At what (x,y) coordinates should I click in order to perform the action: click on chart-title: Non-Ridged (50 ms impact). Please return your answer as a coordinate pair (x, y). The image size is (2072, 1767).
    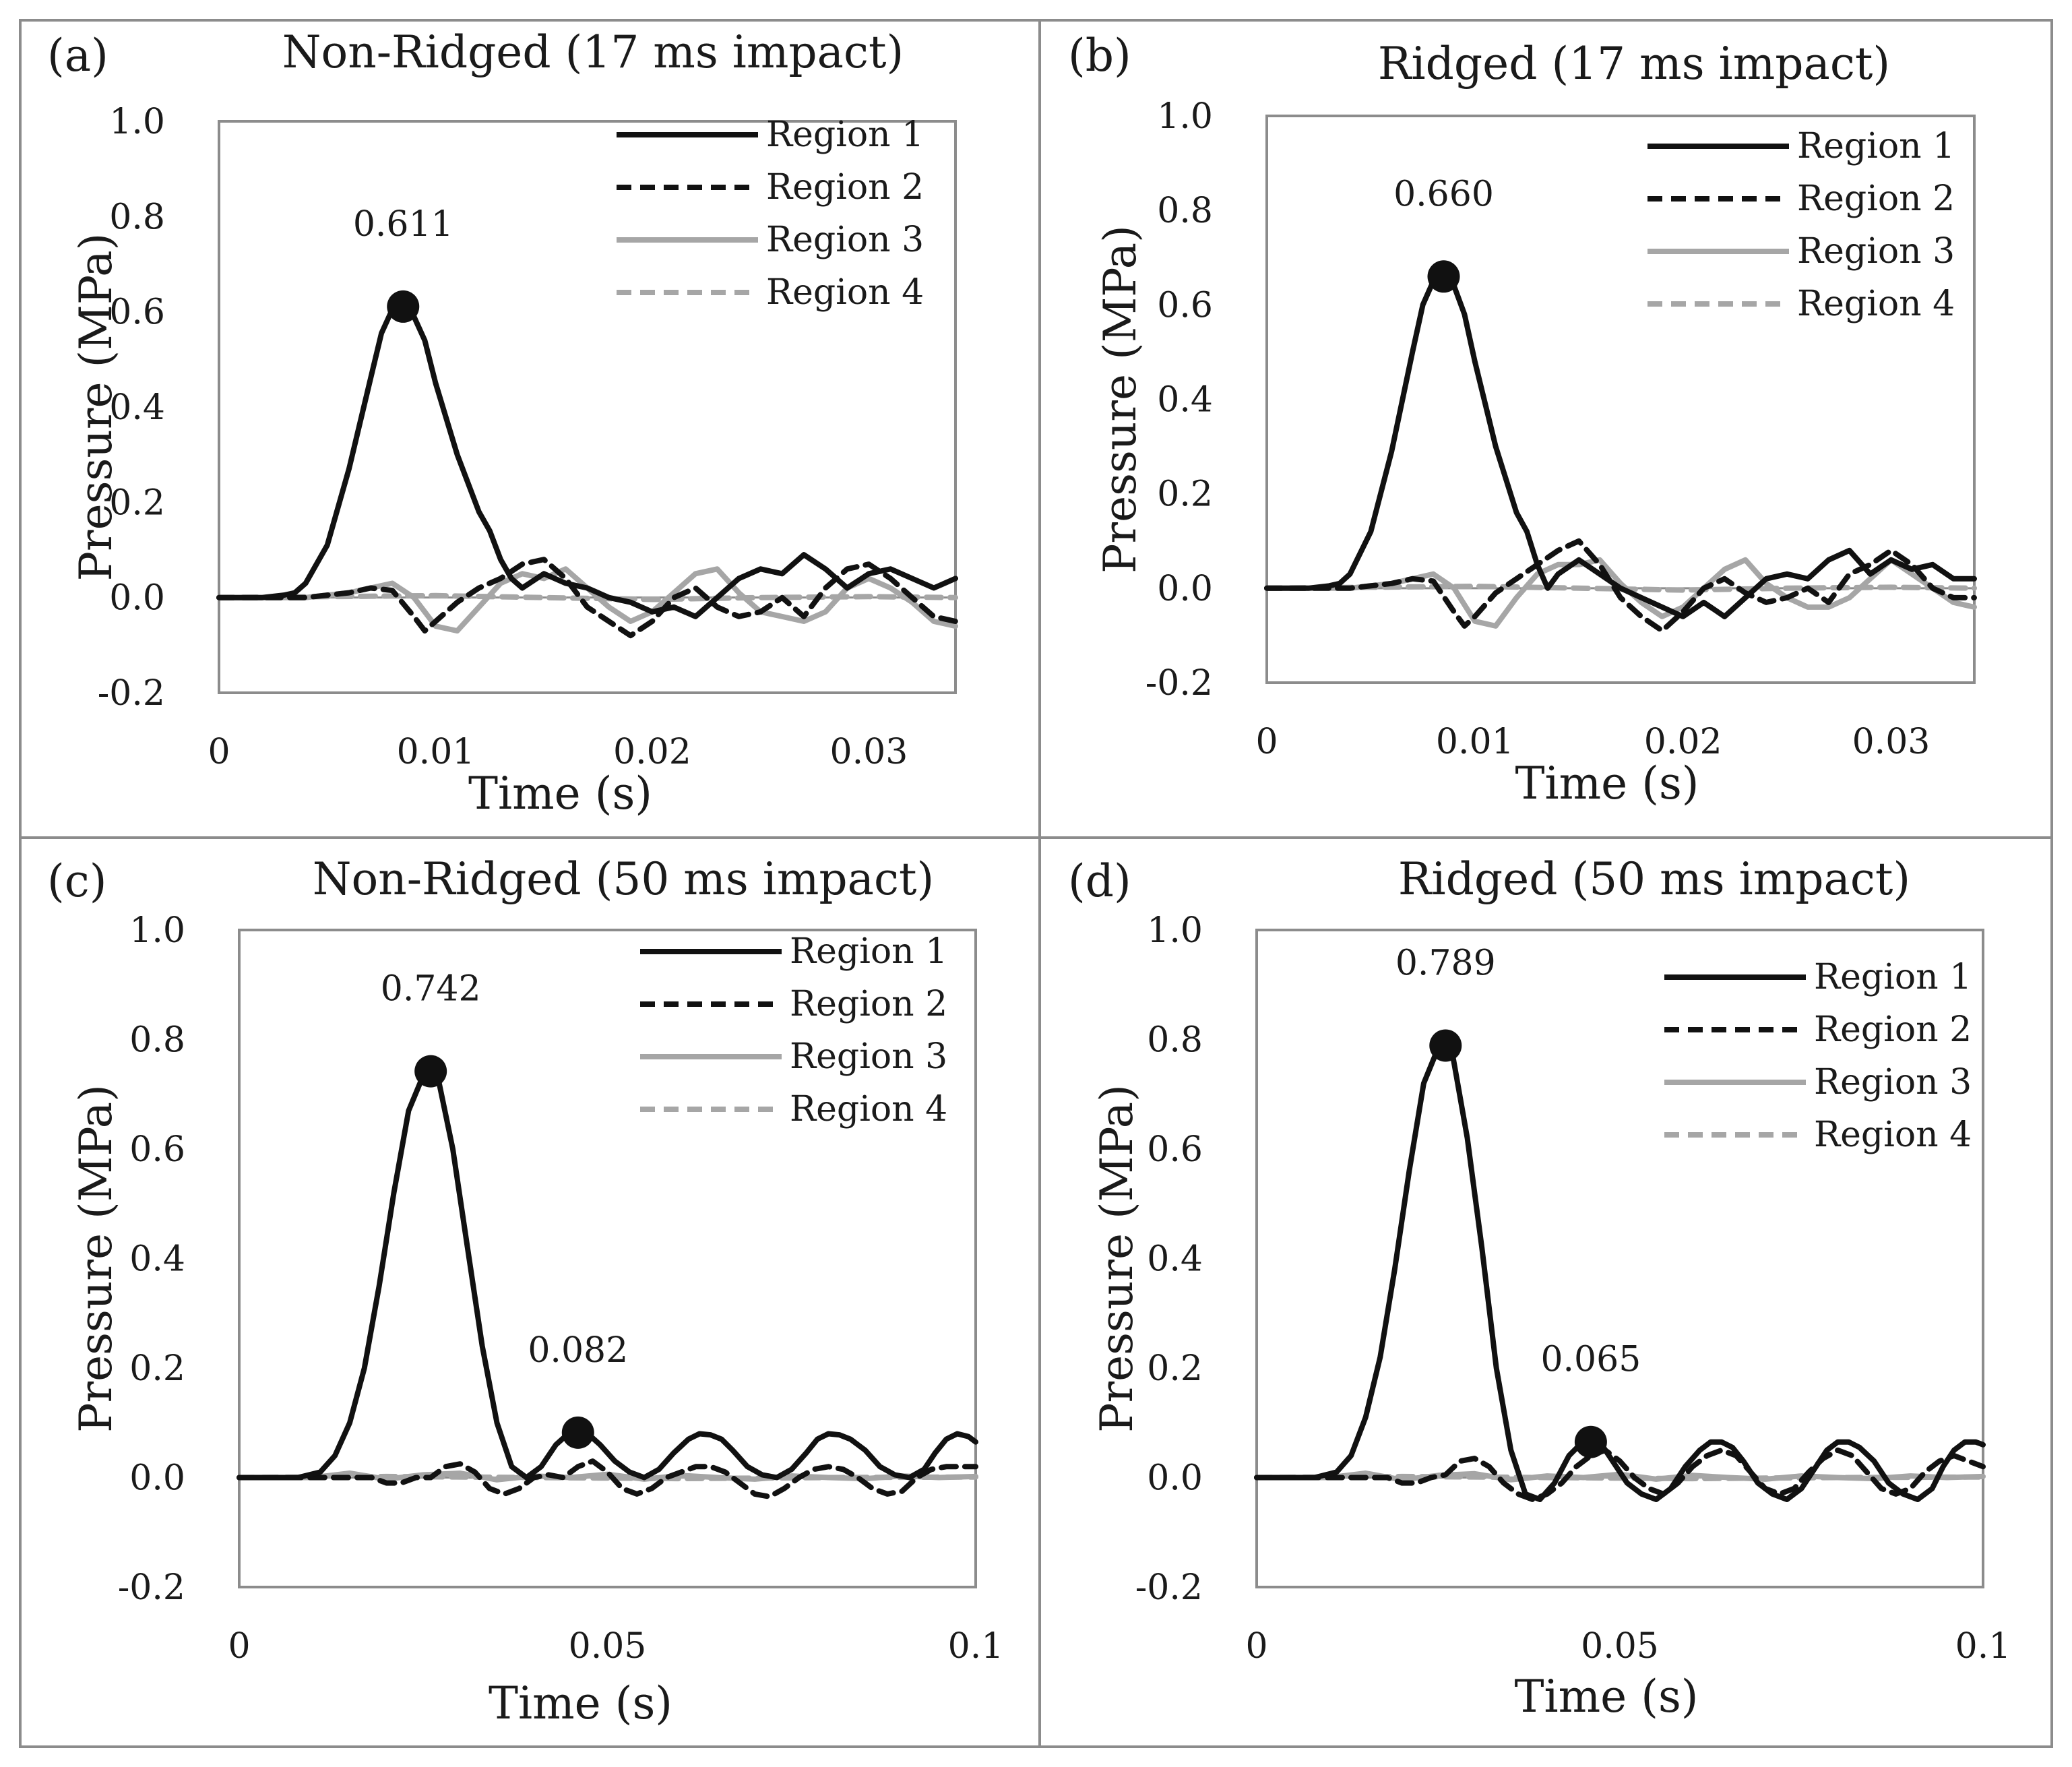
    Looking at the image, I should click on (624, 879).